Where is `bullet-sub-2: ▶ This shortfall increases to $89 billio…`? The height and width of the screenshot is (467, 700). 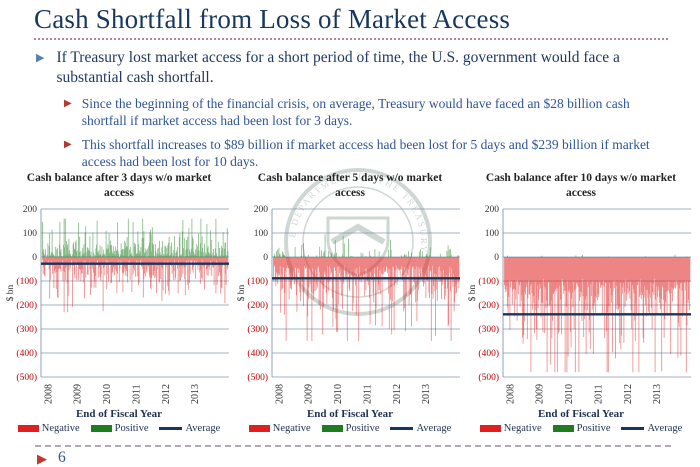 bullet-sub-2: ▶ This shortfall increases to $89 billio… is located at coordinates (368, 153).